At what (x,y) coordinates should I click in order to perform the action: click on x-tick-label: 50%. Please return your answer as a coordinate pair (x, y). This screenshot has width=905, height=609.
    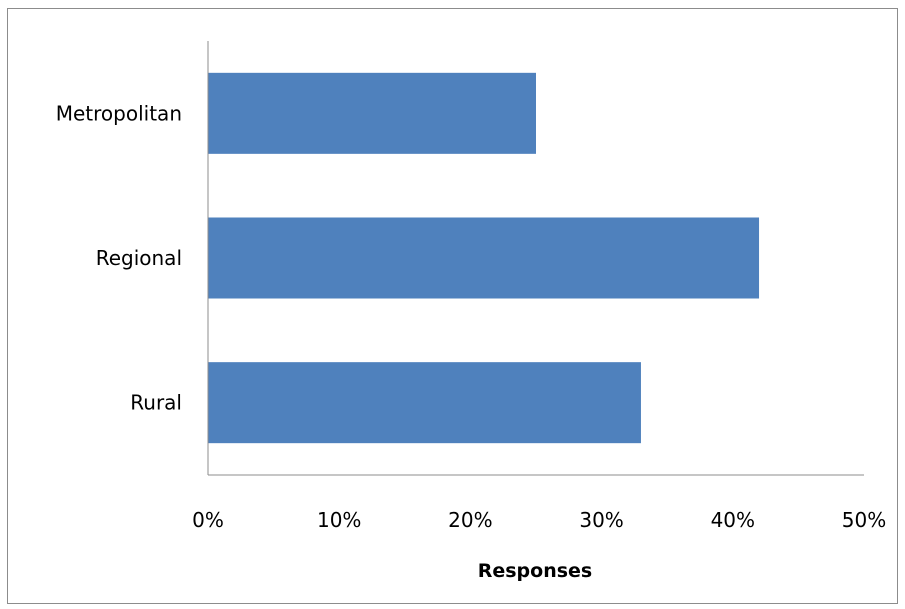
    Looking at the image, I should click on (864, 520).